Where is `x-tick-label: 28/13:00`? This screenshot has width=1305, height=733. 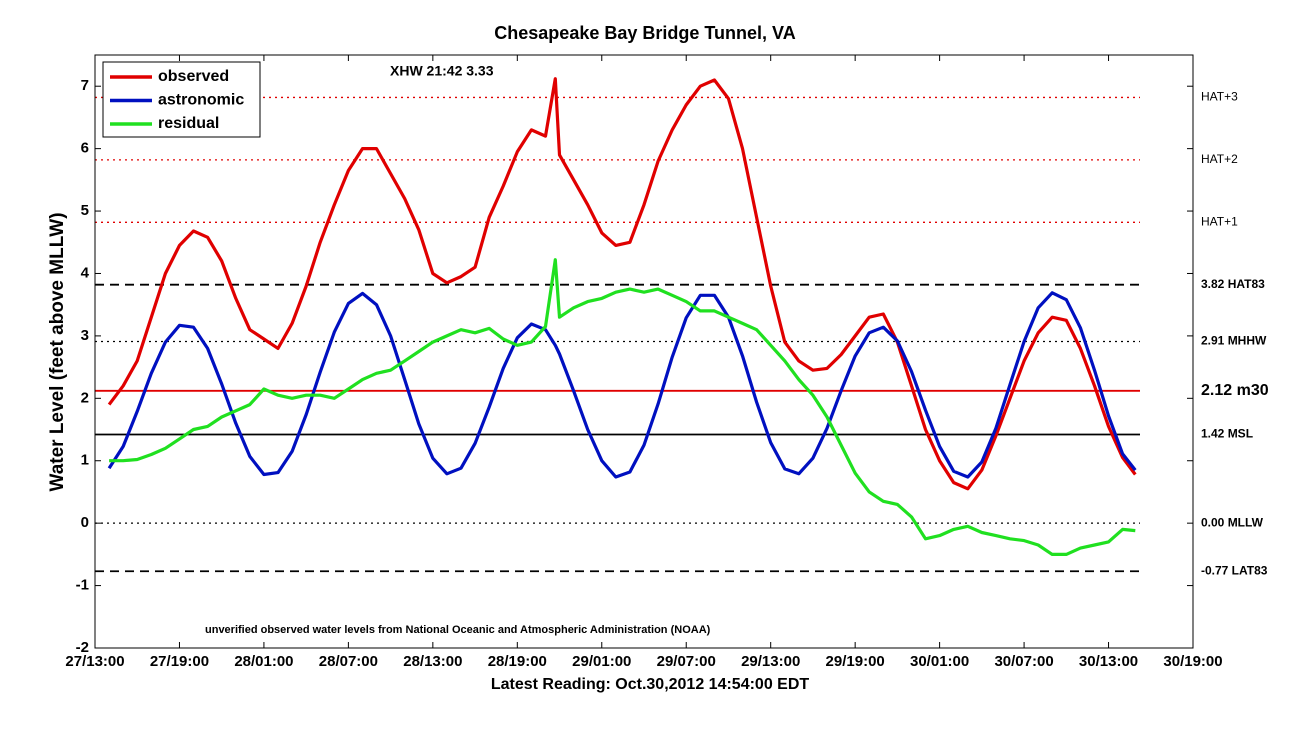 x-tick-label: 28/13:00 is located at coordinates (432, 661).